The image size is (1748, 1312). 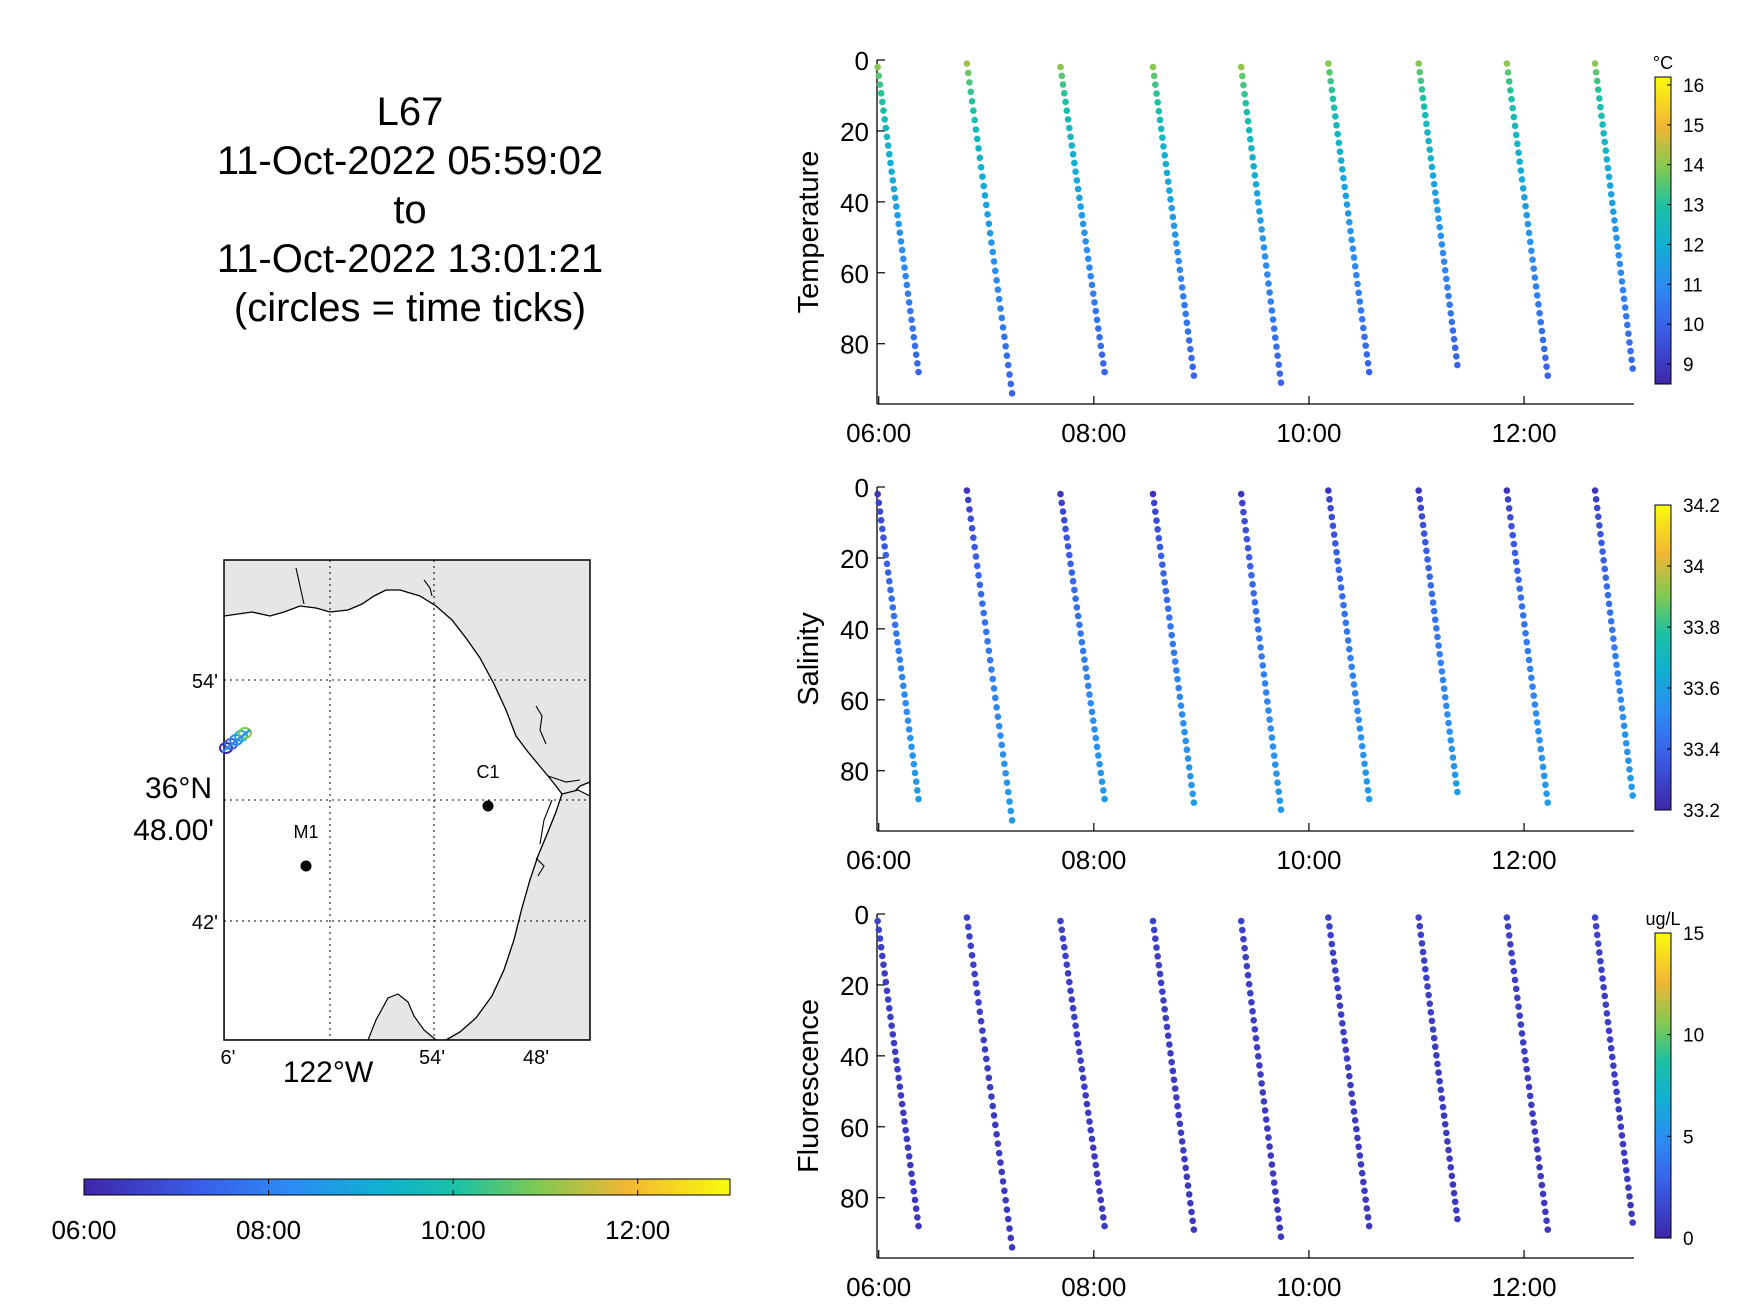 I want to click on colorbar-tick-label: 12, so click(x=1693, y=245).